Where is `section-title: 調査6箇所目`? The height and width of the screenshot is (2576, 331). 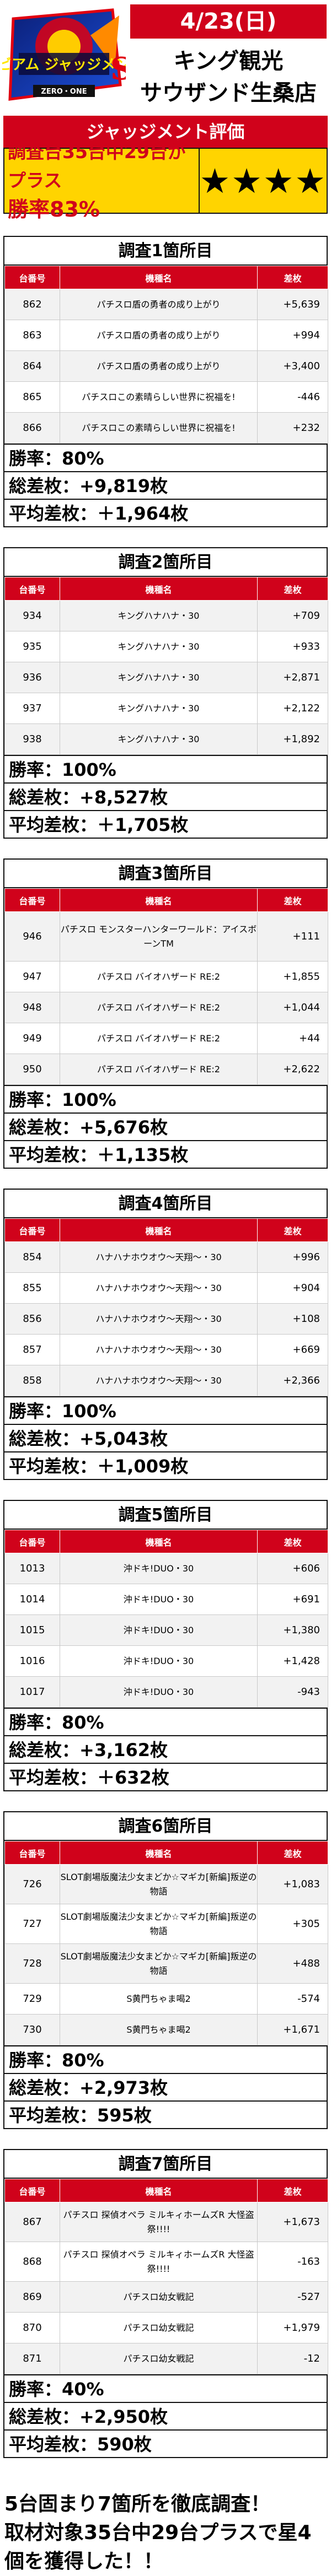
section-title: 調査6箇所目 is located at coordinates (165, 1826).